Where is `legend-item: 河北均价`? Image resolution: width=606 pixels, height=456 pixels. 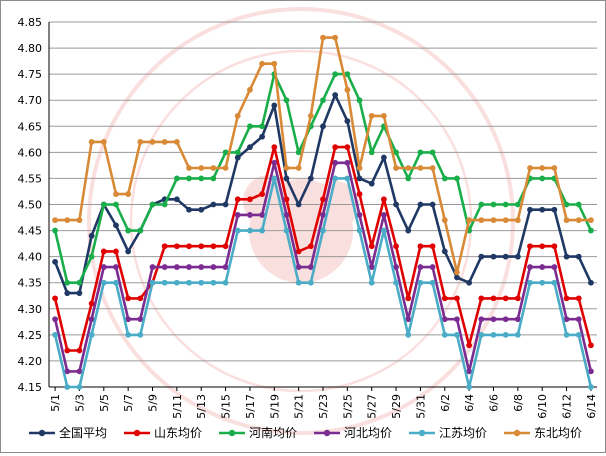
legend-item: 河北均价 is located at coordinates (353, 433).